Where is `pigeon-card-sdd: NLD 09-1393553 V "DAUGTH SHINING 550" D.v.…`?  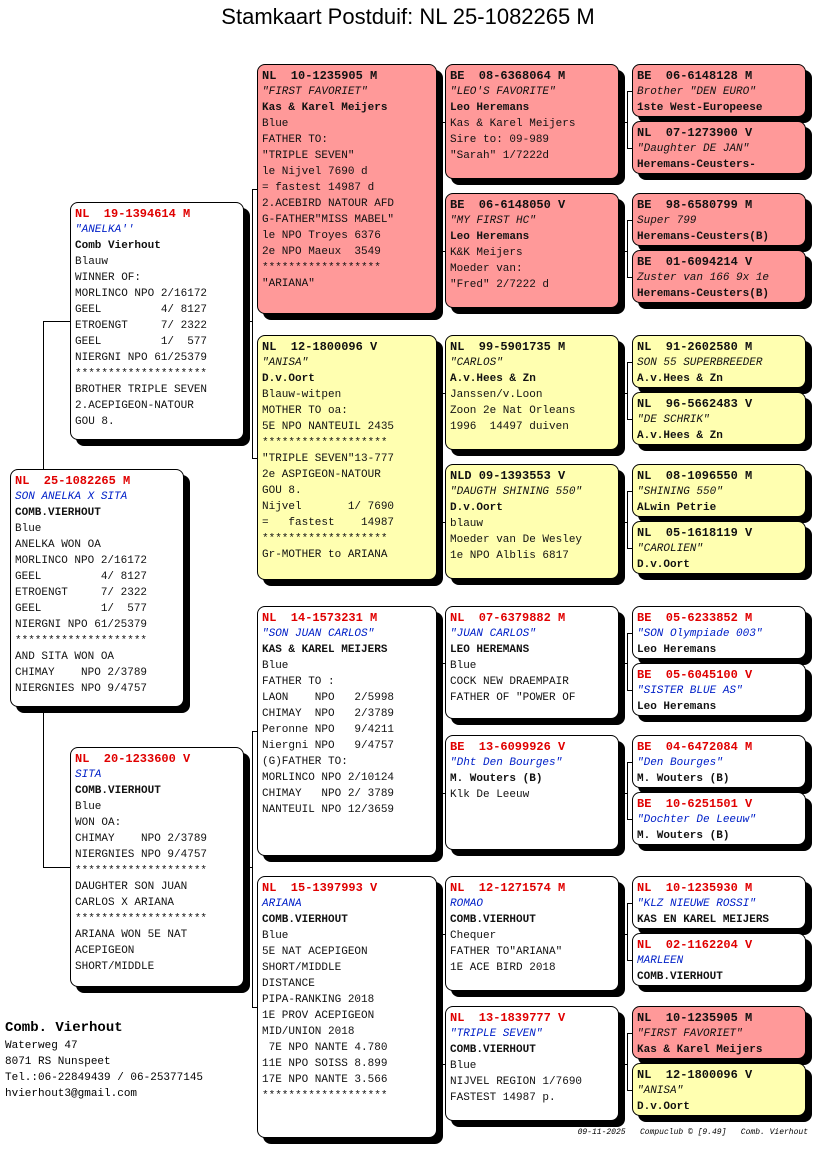 pigeon-card-sdd: NLD 09-1393553 V "DAUGTH SHINING 550" D.v.… is located at coordinates (532, 521).